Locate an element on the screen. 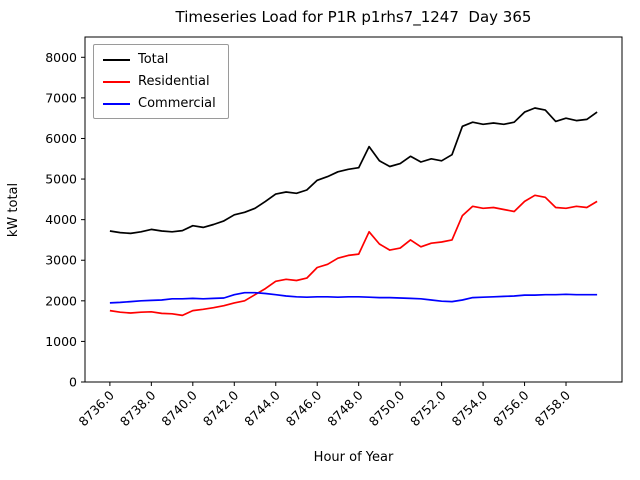 This screenshot has width=640, height=480. y-tick-label: 3000 is located at coordinates (61, 260).